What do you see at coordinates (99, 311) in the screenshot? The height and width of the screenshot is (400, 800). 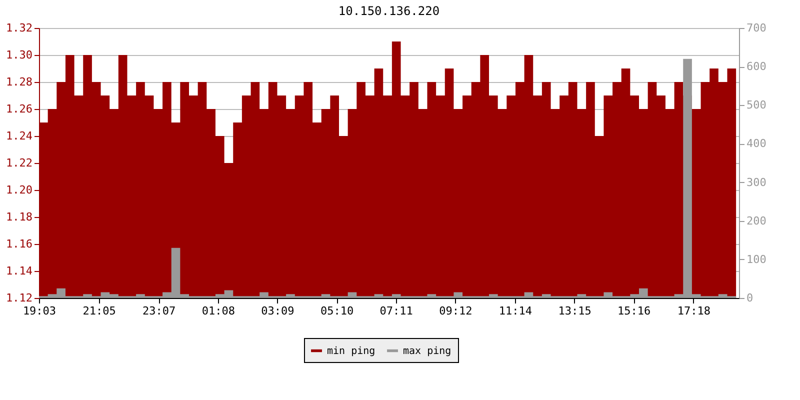 I see `x-tick-label: 21:05` at bounding box center [99, 311].